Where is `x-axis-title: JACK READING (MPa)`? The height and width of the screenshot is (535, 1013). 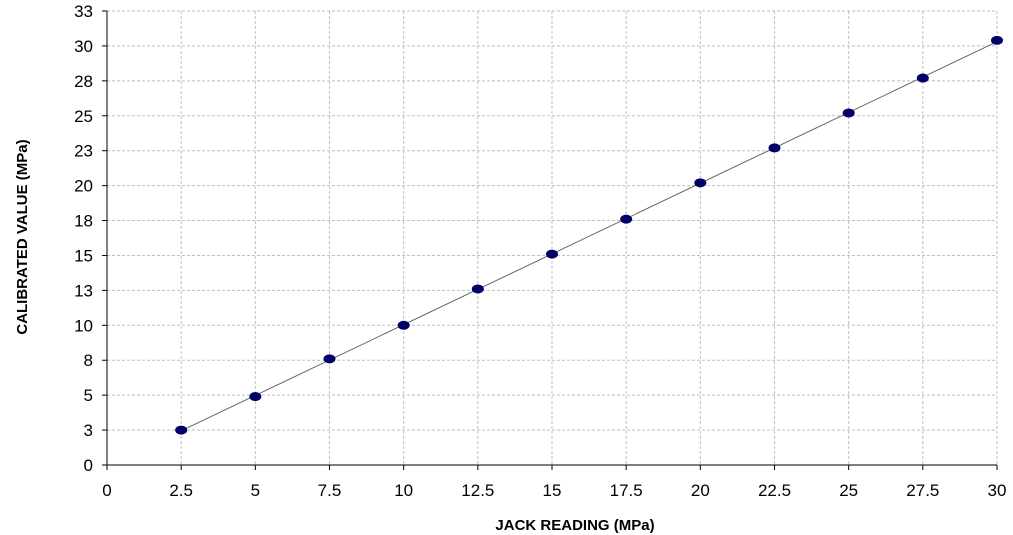 x-axis-title: JACK READING (MPa) is located at coordinates (574, 525).